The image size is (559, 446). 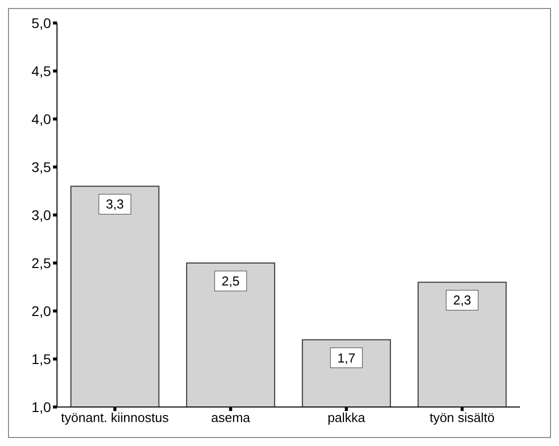 I want to click on y-tick-label: 2,5, so click(x=42, y=262).